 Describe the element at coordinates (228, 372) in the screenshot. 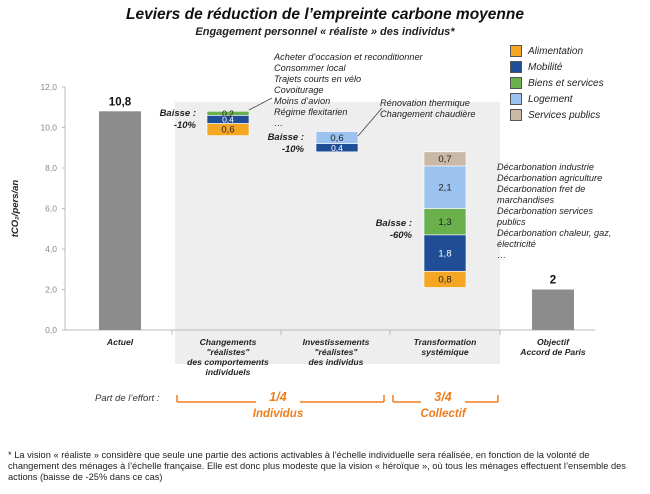

I see `x-tick-label: individuels` at that location.